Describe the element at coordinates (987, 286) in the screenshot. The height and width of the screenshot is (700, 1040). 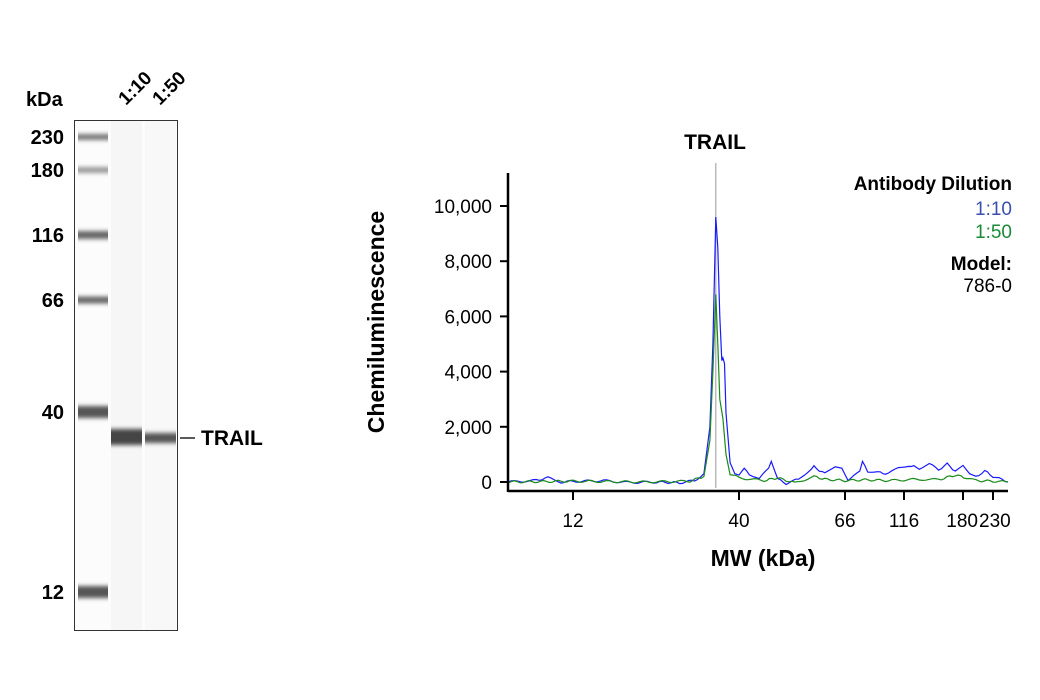
I see `model-value: 786-0` at that location.